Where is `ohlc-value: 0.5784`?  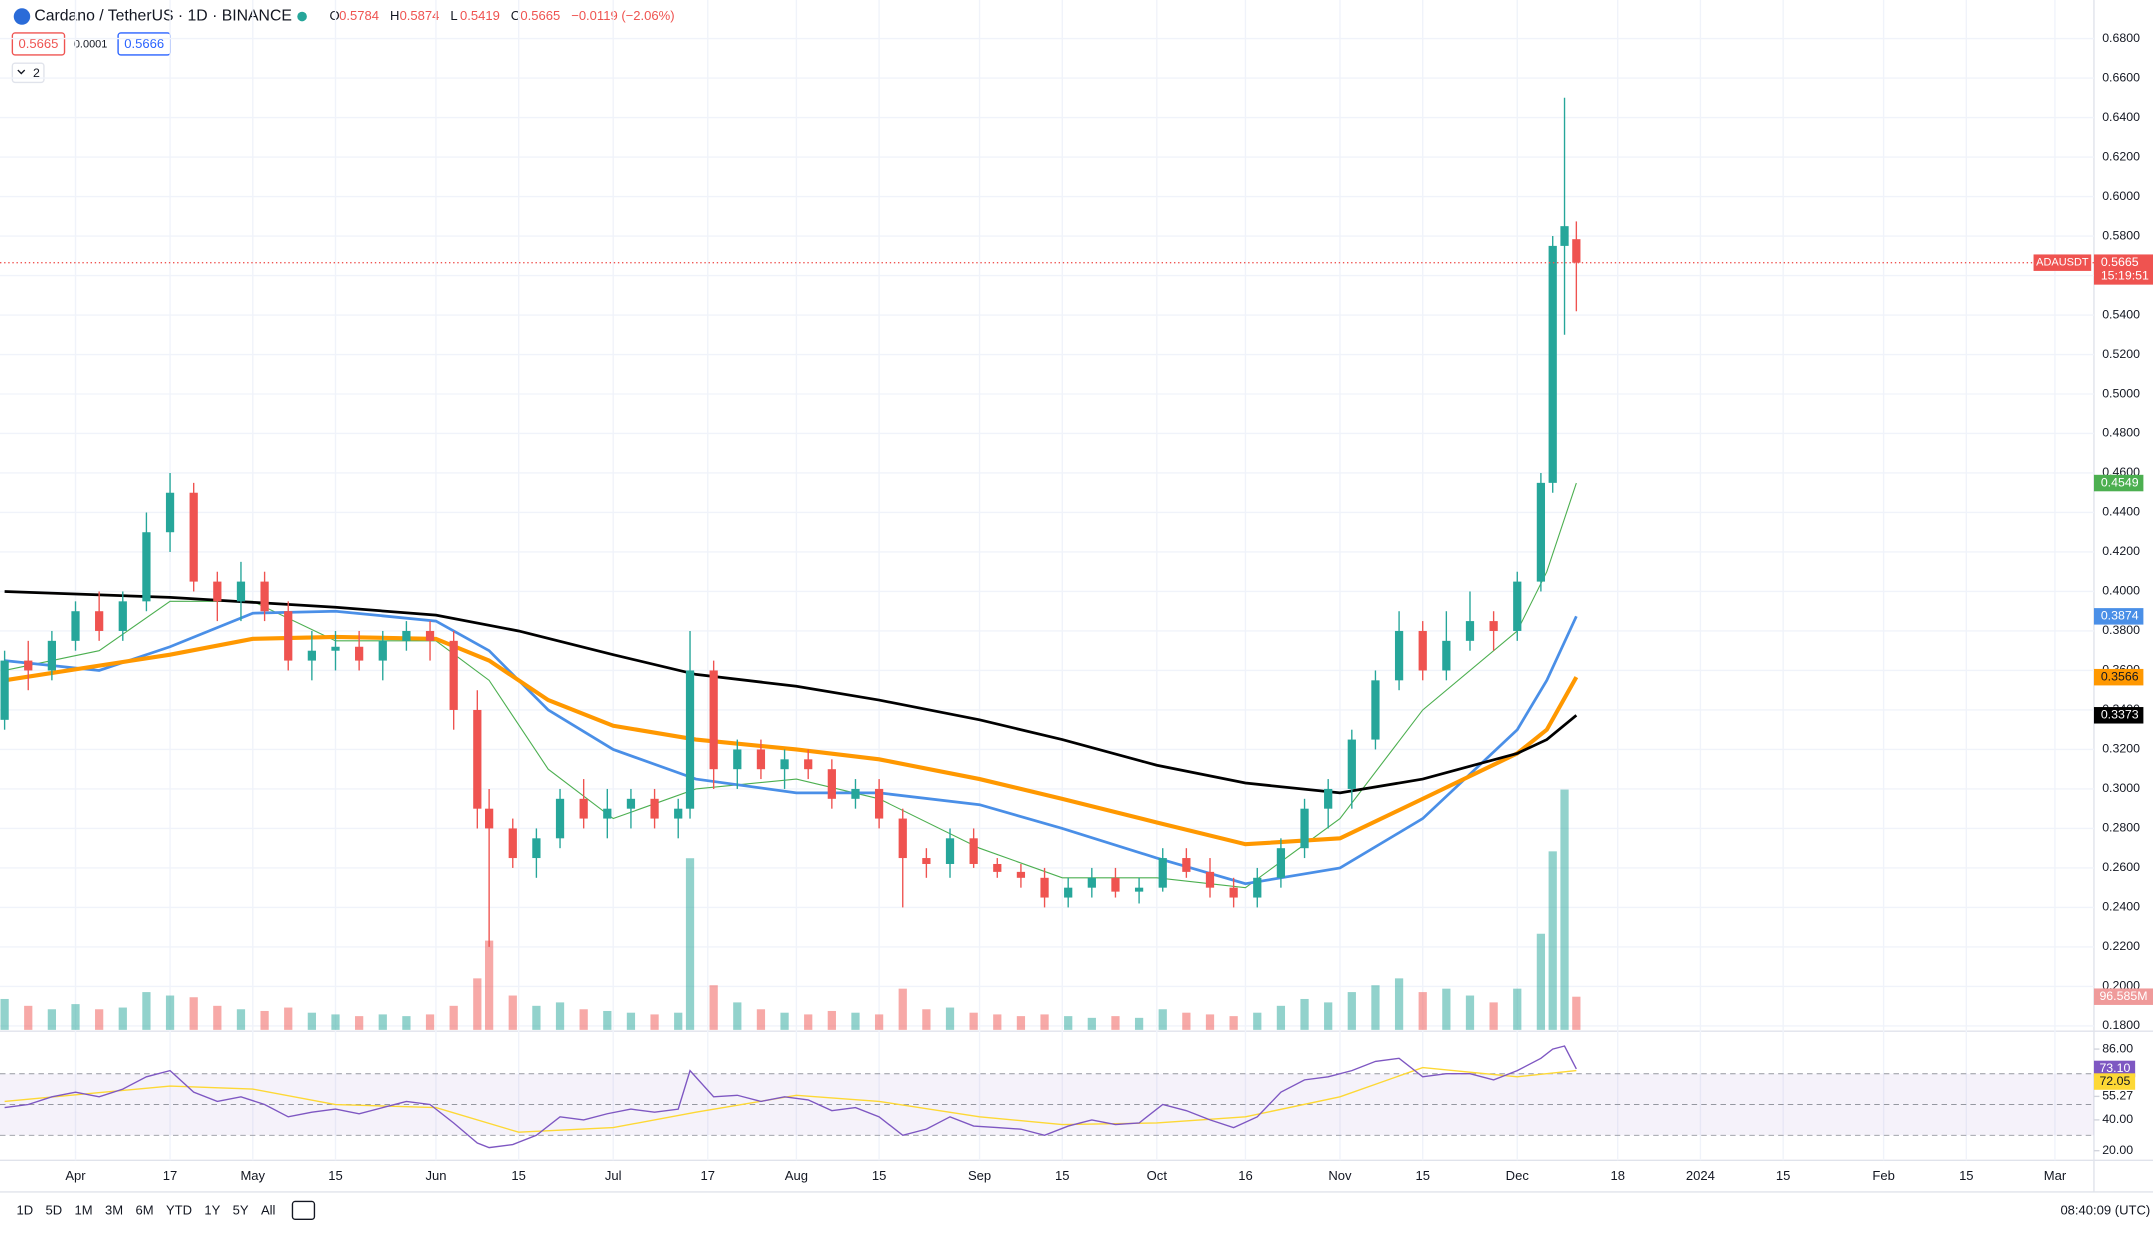
ohlc-value: 0.5784 is located at coordinates (359, 15).